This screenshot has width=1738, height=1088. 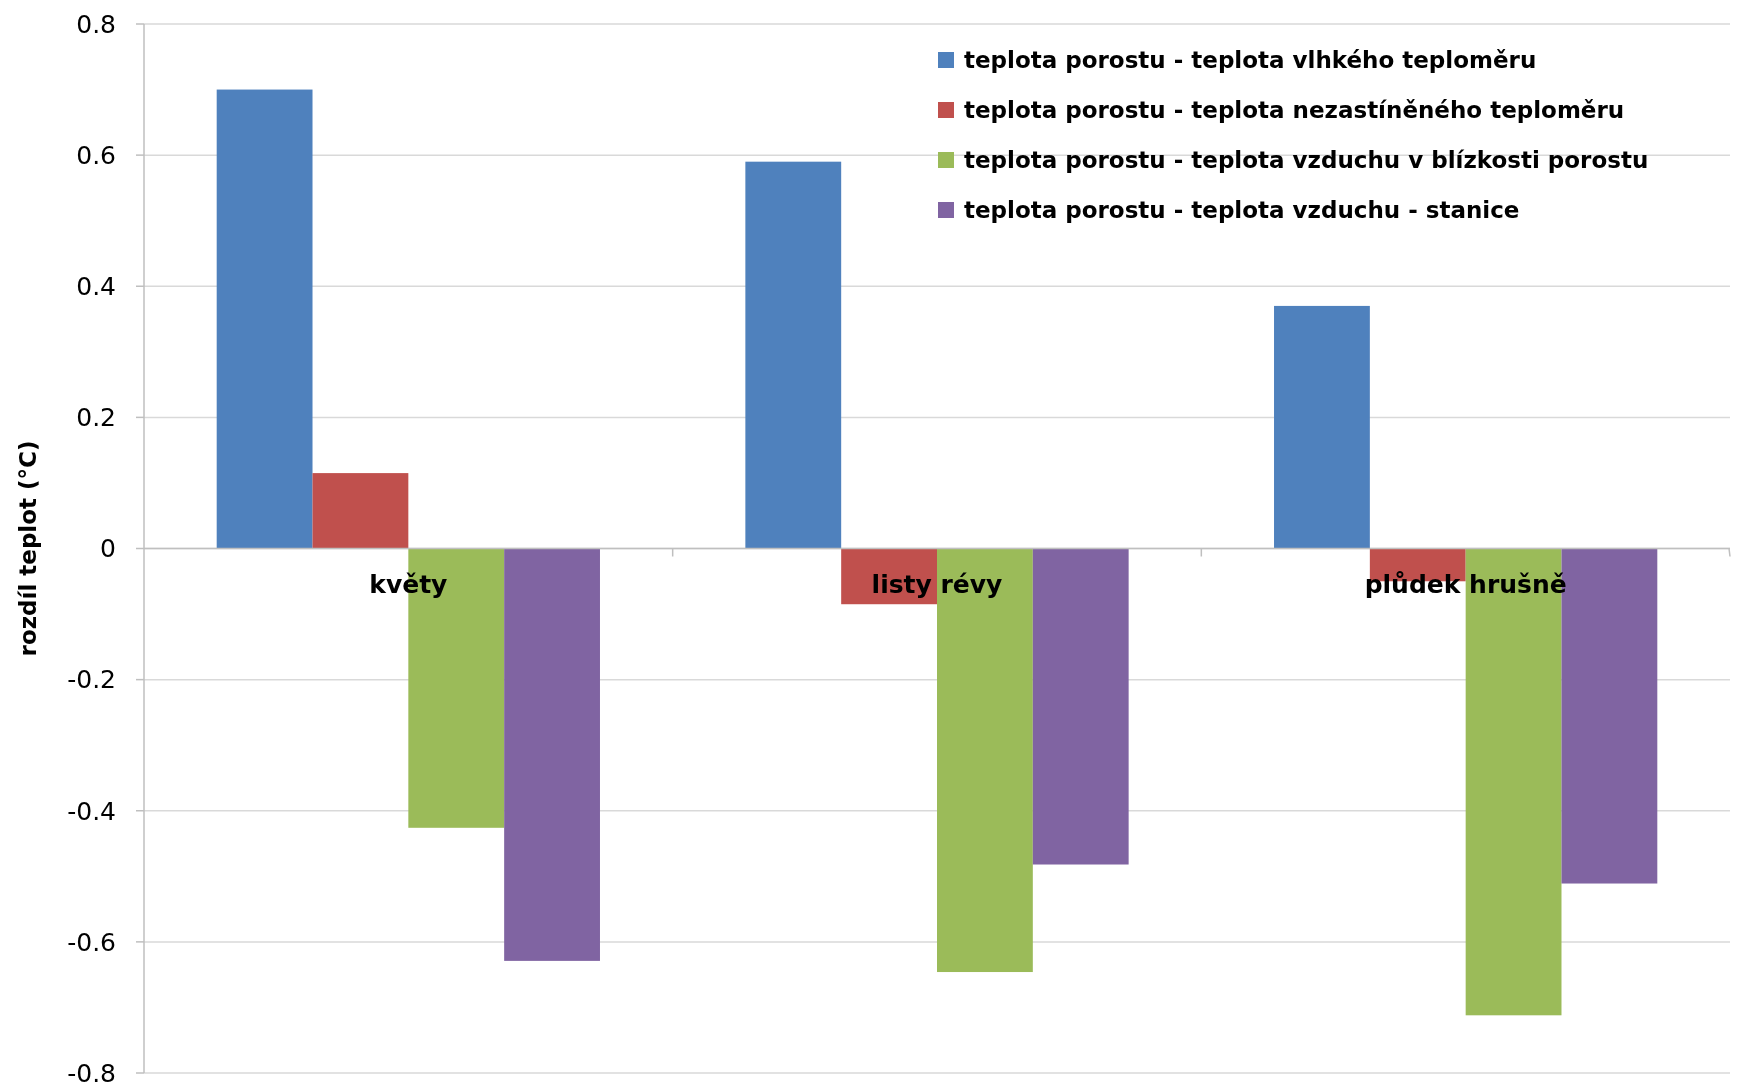 I want to click on y-tick-label: -0.4, so click(x=91, y=811).